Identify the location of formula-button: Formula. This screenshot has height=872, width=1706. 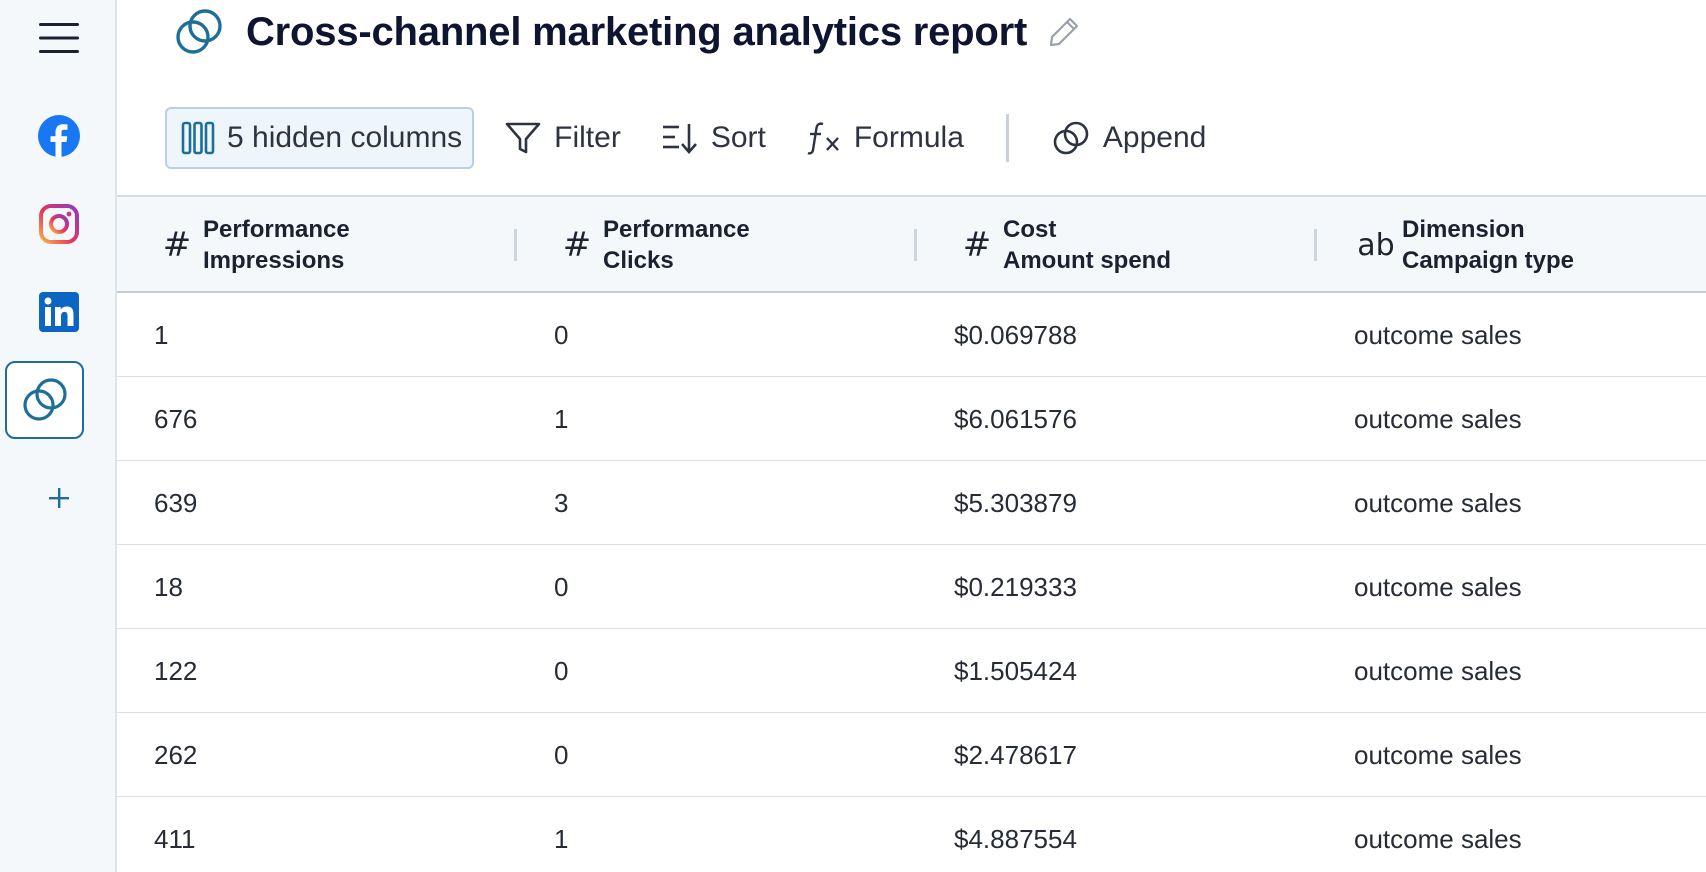
(885, 138).